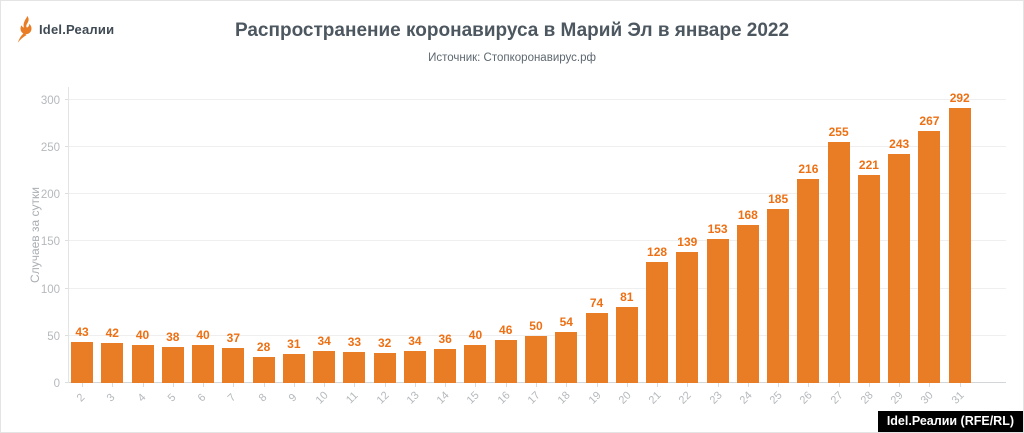 Image resolution: width=1024 pixels, height=433 pixels. I want to click on x-tick-label: 28, so click(867, 398).